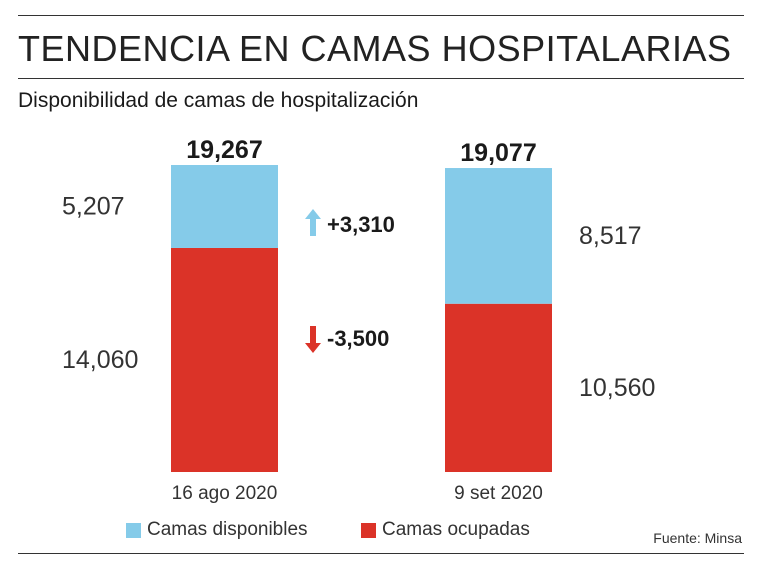 The height and width of the screenshot is (570, 760). Describe the element at coordinates (361, 224) in the screenshot. I see `change-label-0: +3,310` at that location.